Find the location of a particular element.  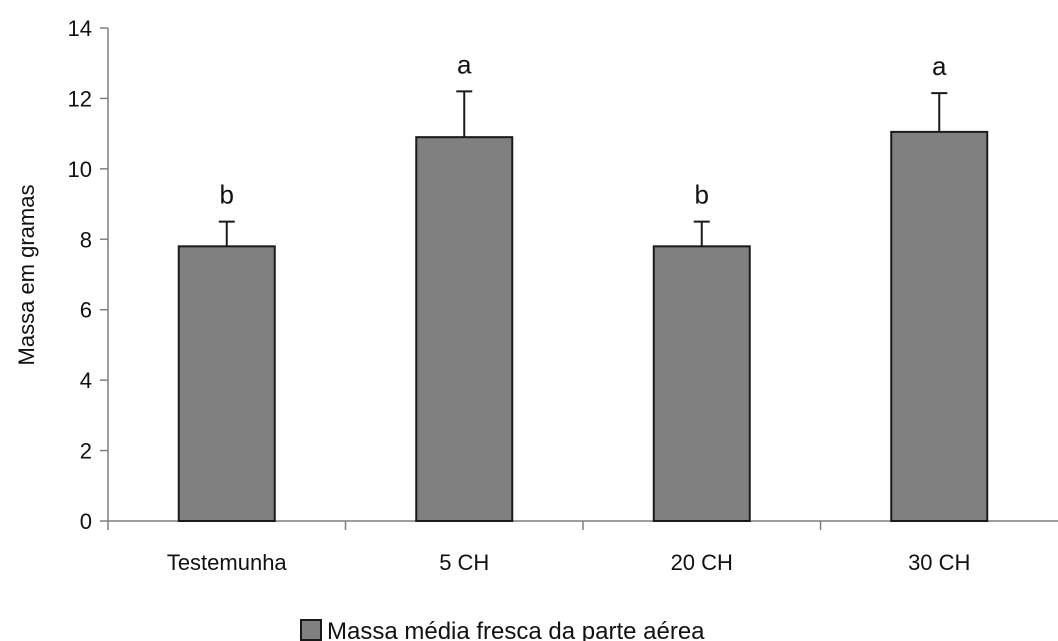

legend-swatch is located at coordinates (311, 630).